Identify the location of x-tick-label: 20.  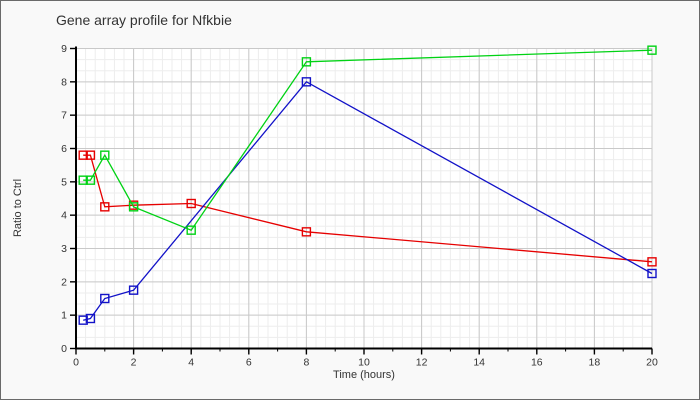
(652, 363).